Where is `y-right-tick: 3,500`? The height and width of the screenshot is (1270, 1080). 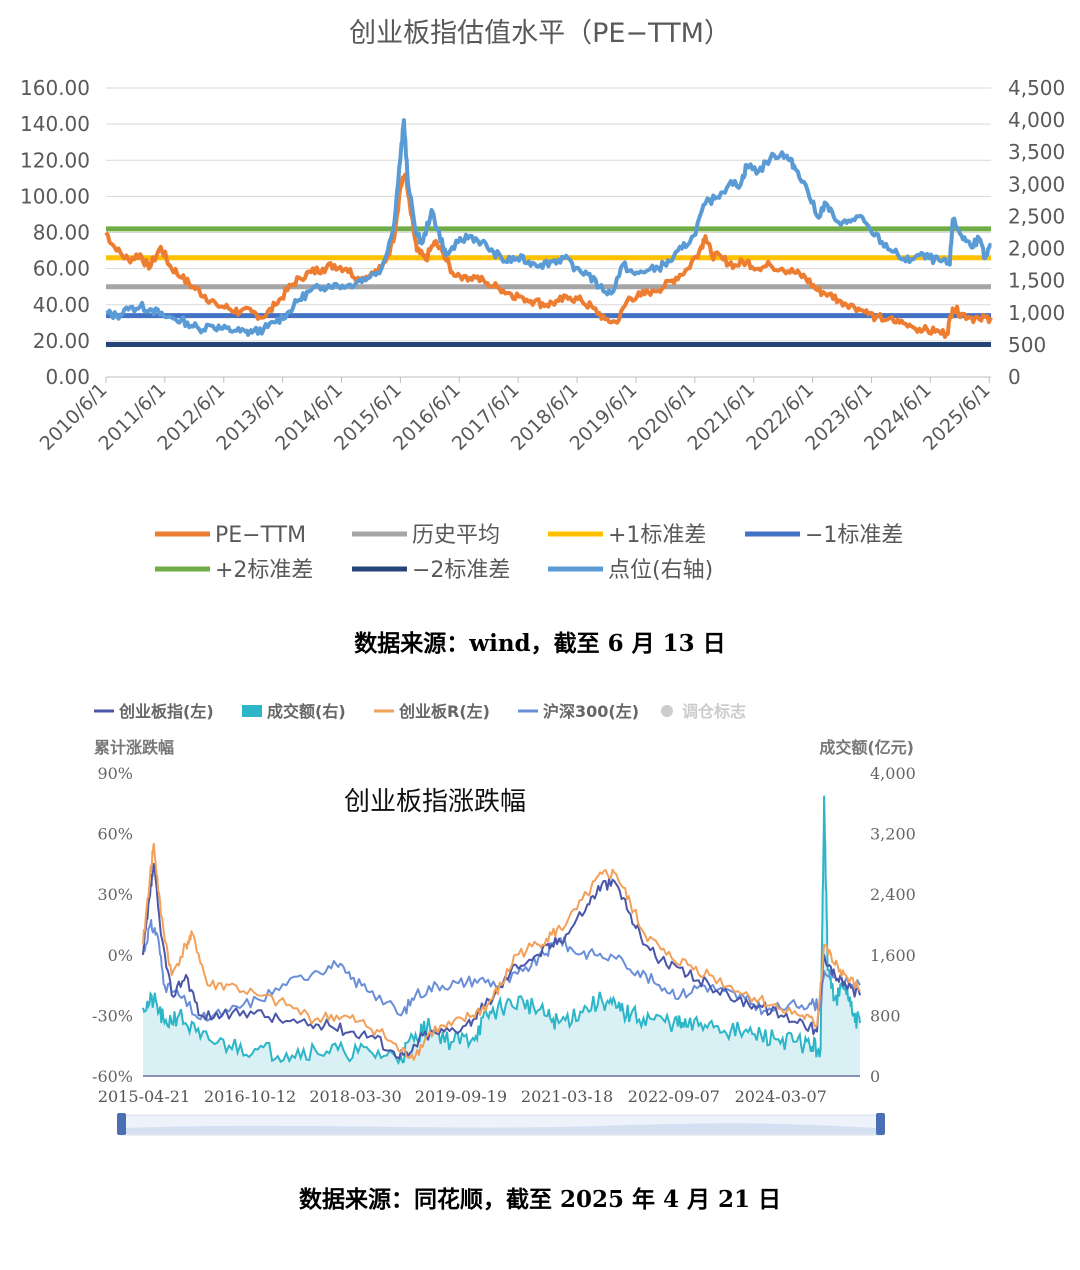
y-right-tick: 3,500 is located at coordinates (1036, 152).